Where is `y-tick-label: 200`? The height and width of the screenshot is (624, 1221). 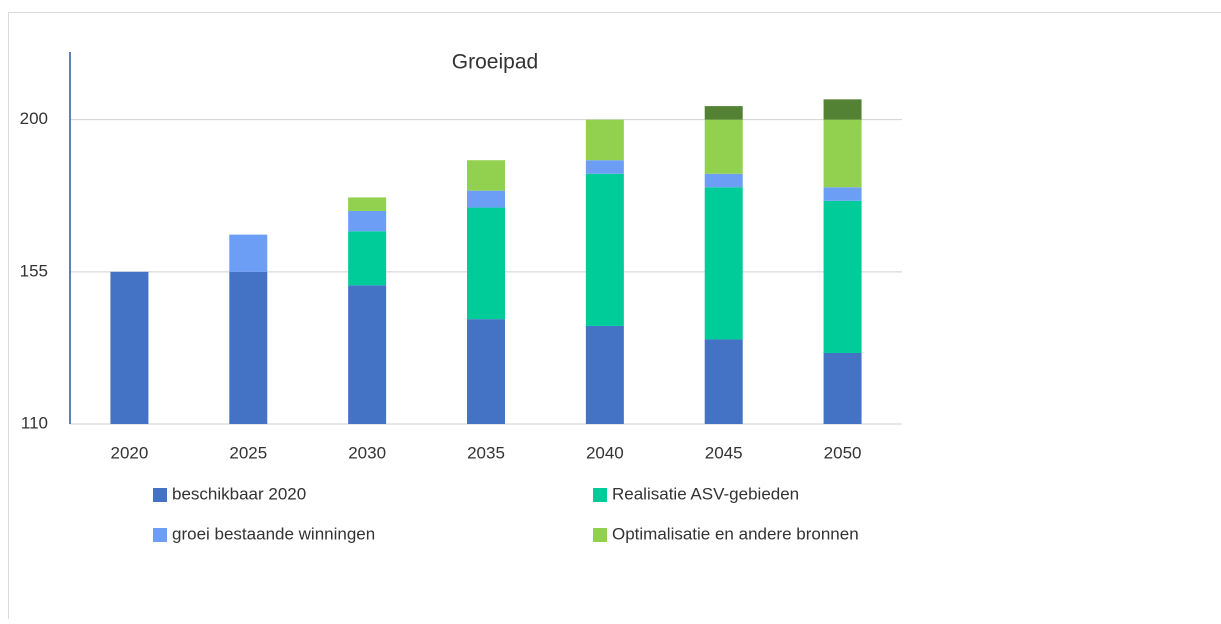
y-tick-label: 200 is located at coordinates (34, 118).